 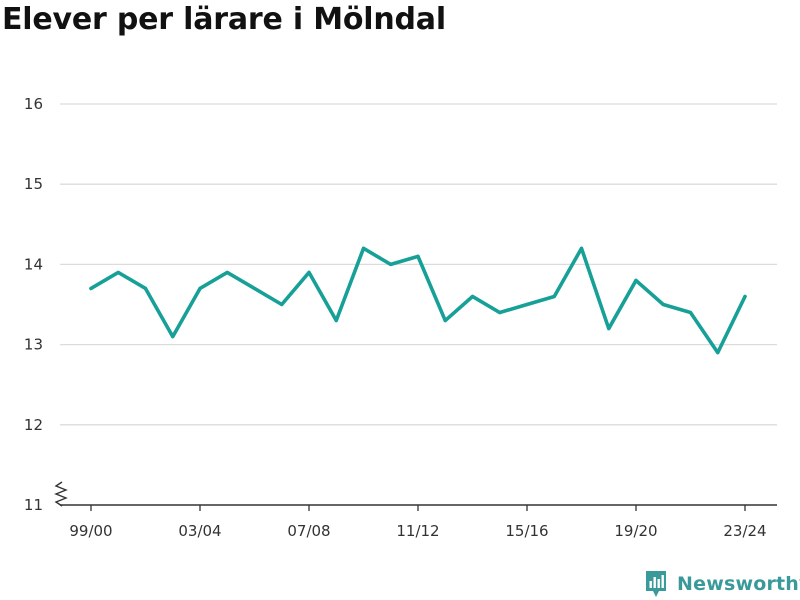 I want to click on x-tick-label: 11/12, so click(x=417, y=531).